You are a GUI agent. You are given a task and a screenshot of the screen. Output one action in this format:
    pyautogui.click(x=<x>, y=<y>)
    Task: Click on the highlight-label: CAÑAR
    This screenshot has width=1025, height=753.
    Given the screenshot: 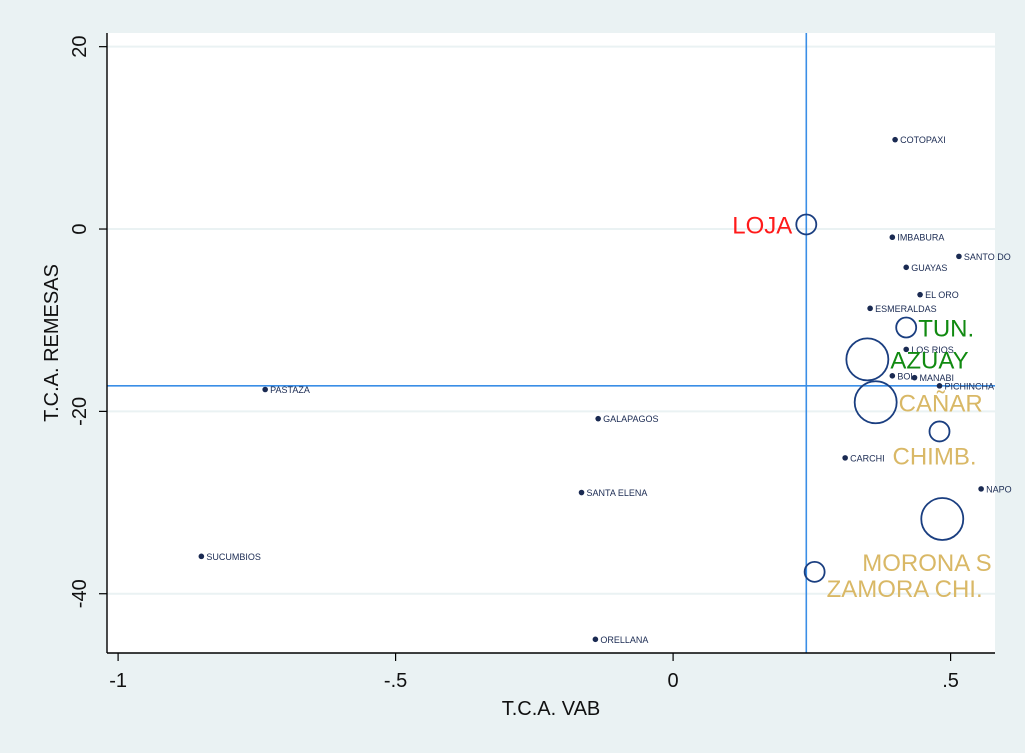 What is the action you would take?
    pyautogui.click(x=941, y=403)
    